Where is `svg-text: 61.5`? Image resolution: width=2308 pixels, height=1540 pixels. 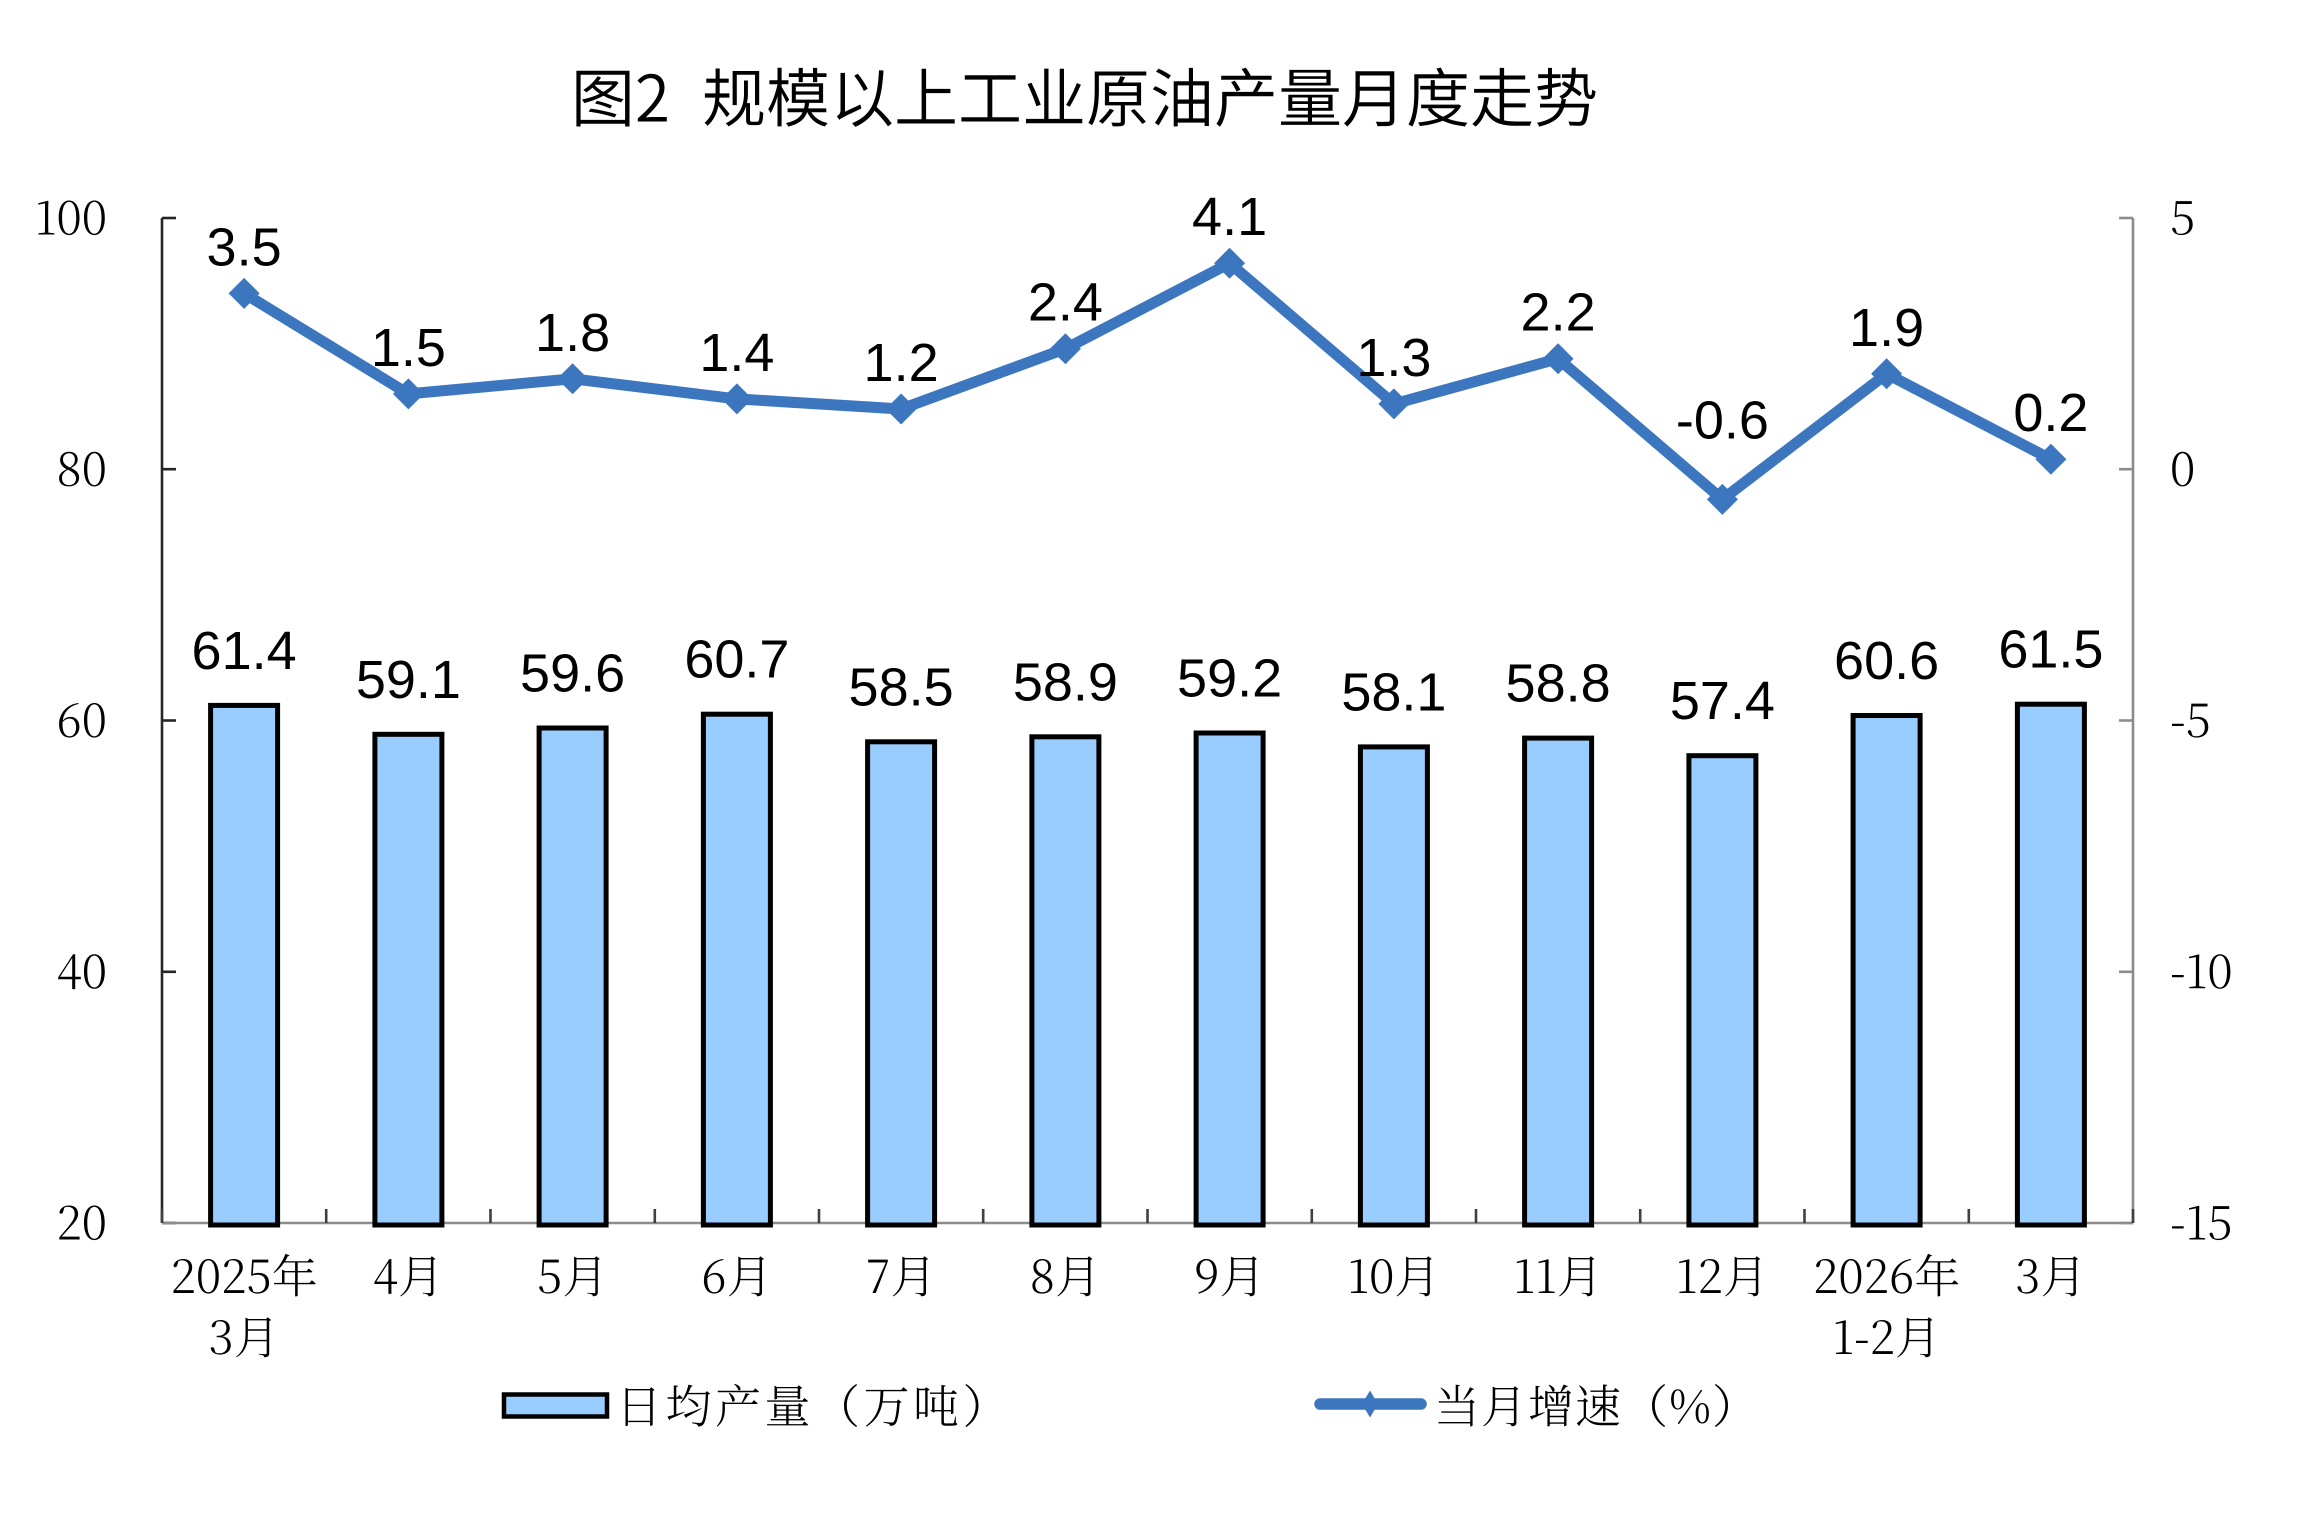
svg-text: 61.5 is located at coordinates (2050, 650).